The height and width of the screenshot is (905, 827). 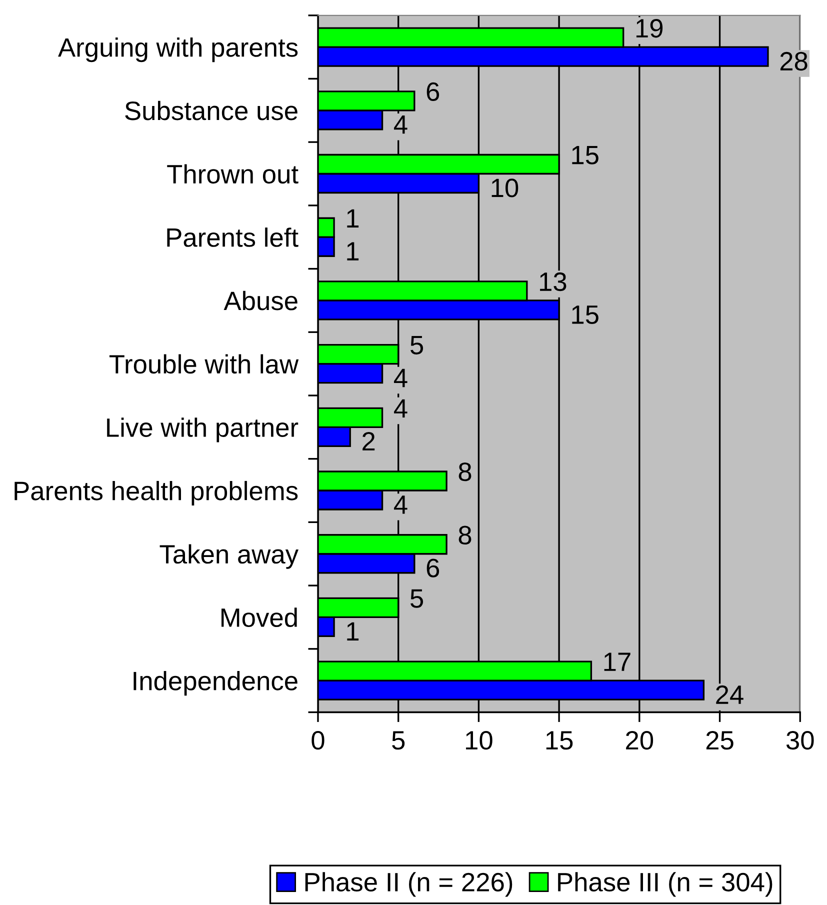 I want to click on y-tick-label: Trouble with law, so click(x=204, y=364).